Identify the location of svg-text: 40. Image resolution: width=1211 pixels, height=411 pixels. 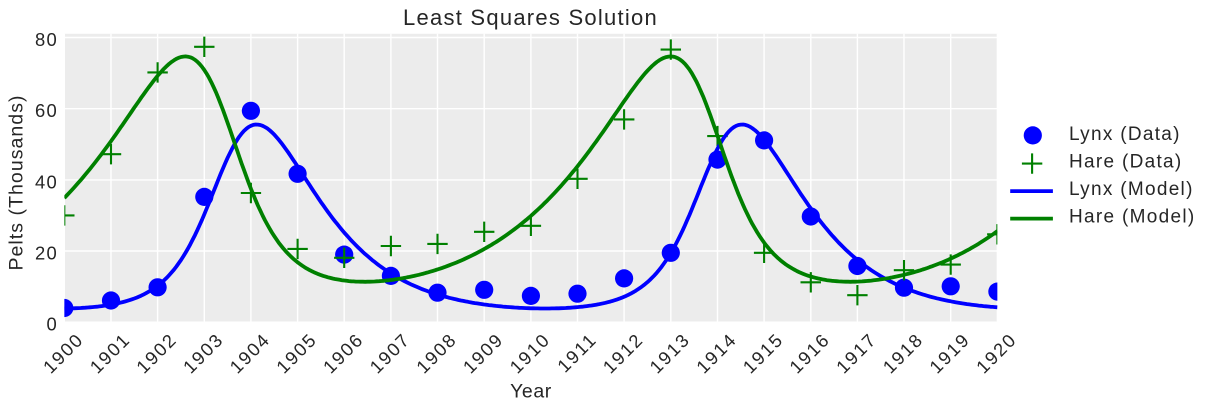
(46, 181).